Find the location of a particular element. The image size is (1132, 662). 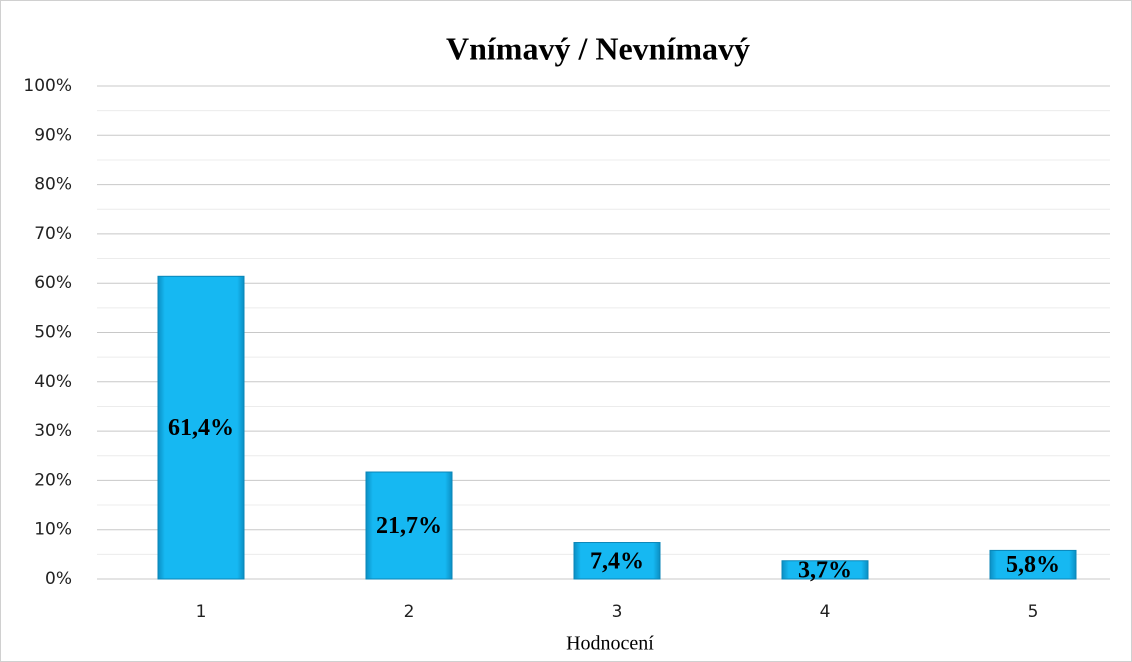

y-tick-label: 40% is located at coordinates (53, 382).